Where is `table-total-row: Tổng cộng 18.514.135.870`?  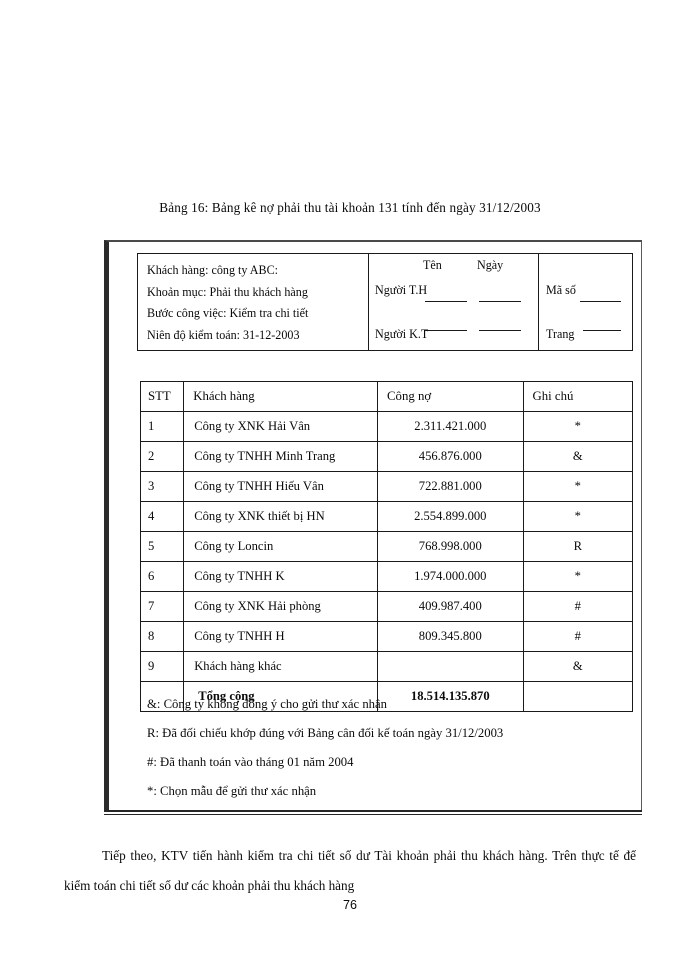 table-total-row: Tổng cộng 18.514.135.870 is located at coordinates (386, 696).